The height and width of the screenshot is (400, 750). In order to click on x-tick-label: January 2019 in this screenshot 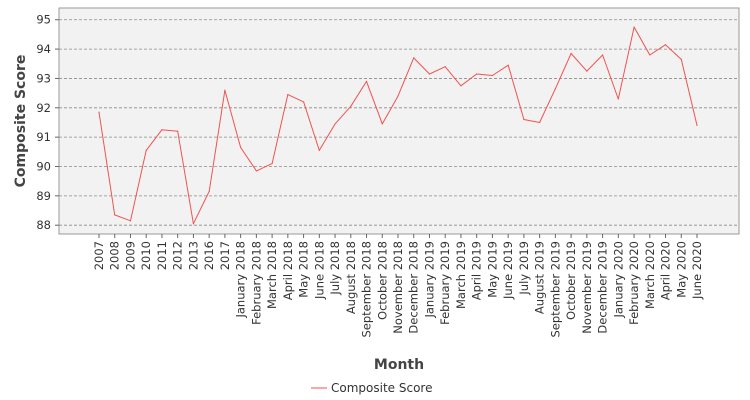, I will do `click(429, 280)`.